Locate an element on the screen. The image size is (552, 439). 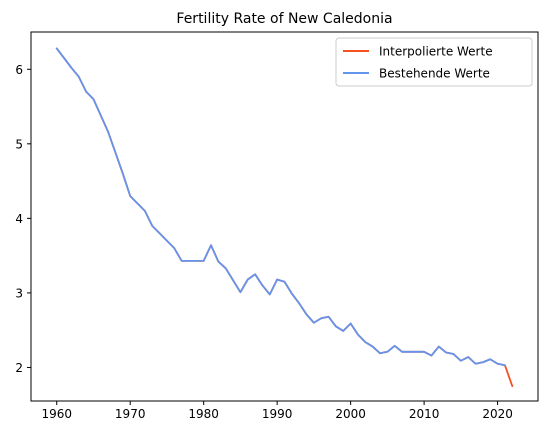
y-tick-label: 5 is located at coordinates (19, 144).